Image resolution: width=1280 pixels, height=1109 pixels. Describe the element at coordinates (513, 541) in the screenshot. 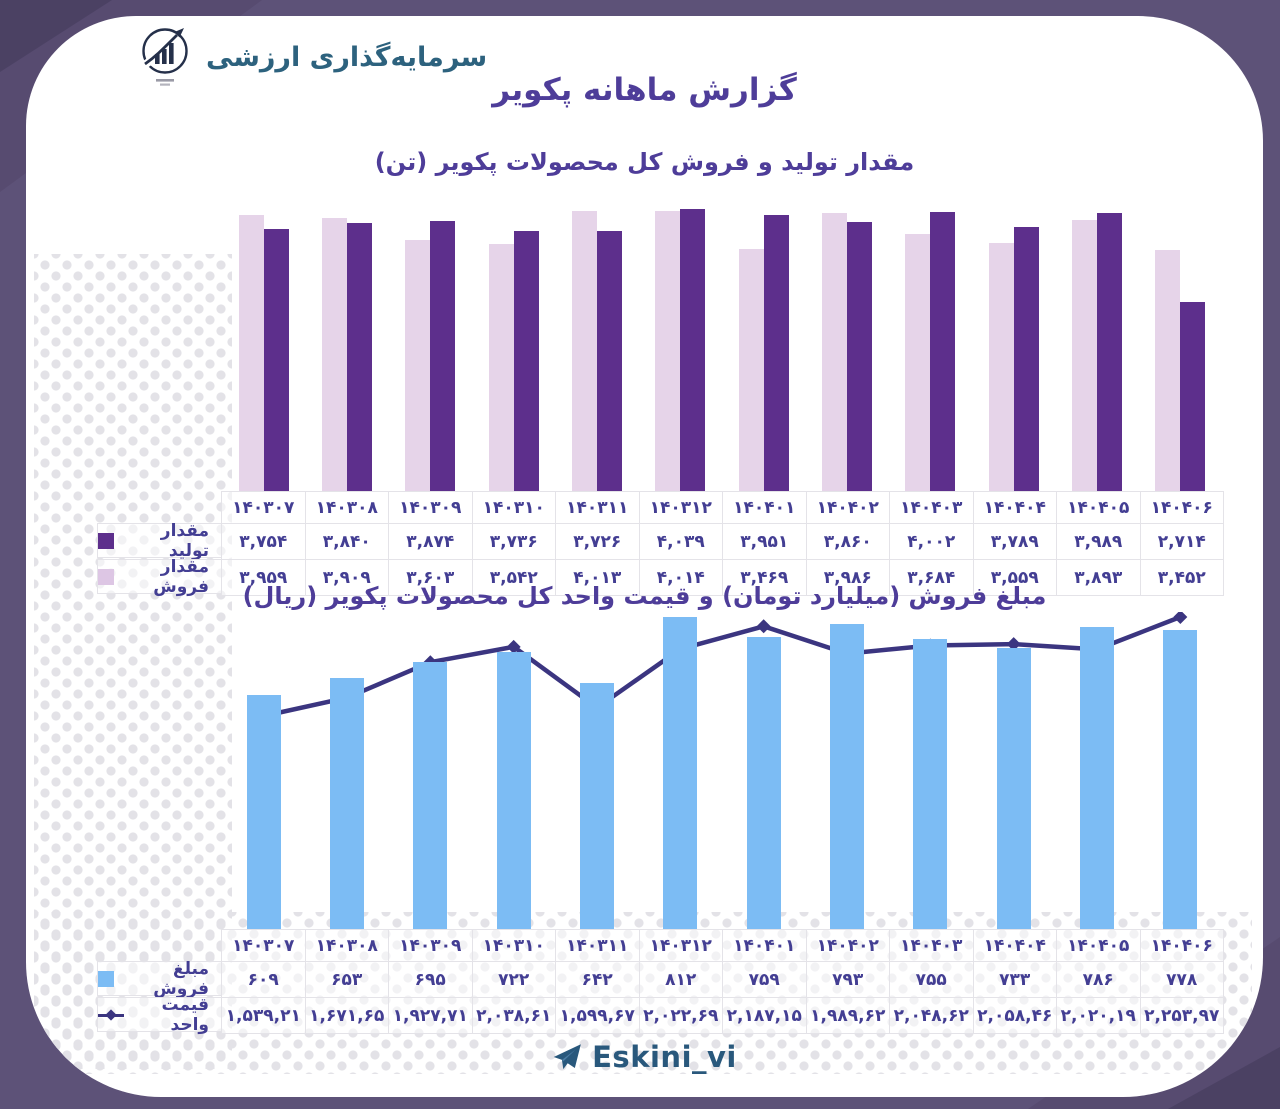

I see `production-value-cell: ۳,۷۳۶` at that location.